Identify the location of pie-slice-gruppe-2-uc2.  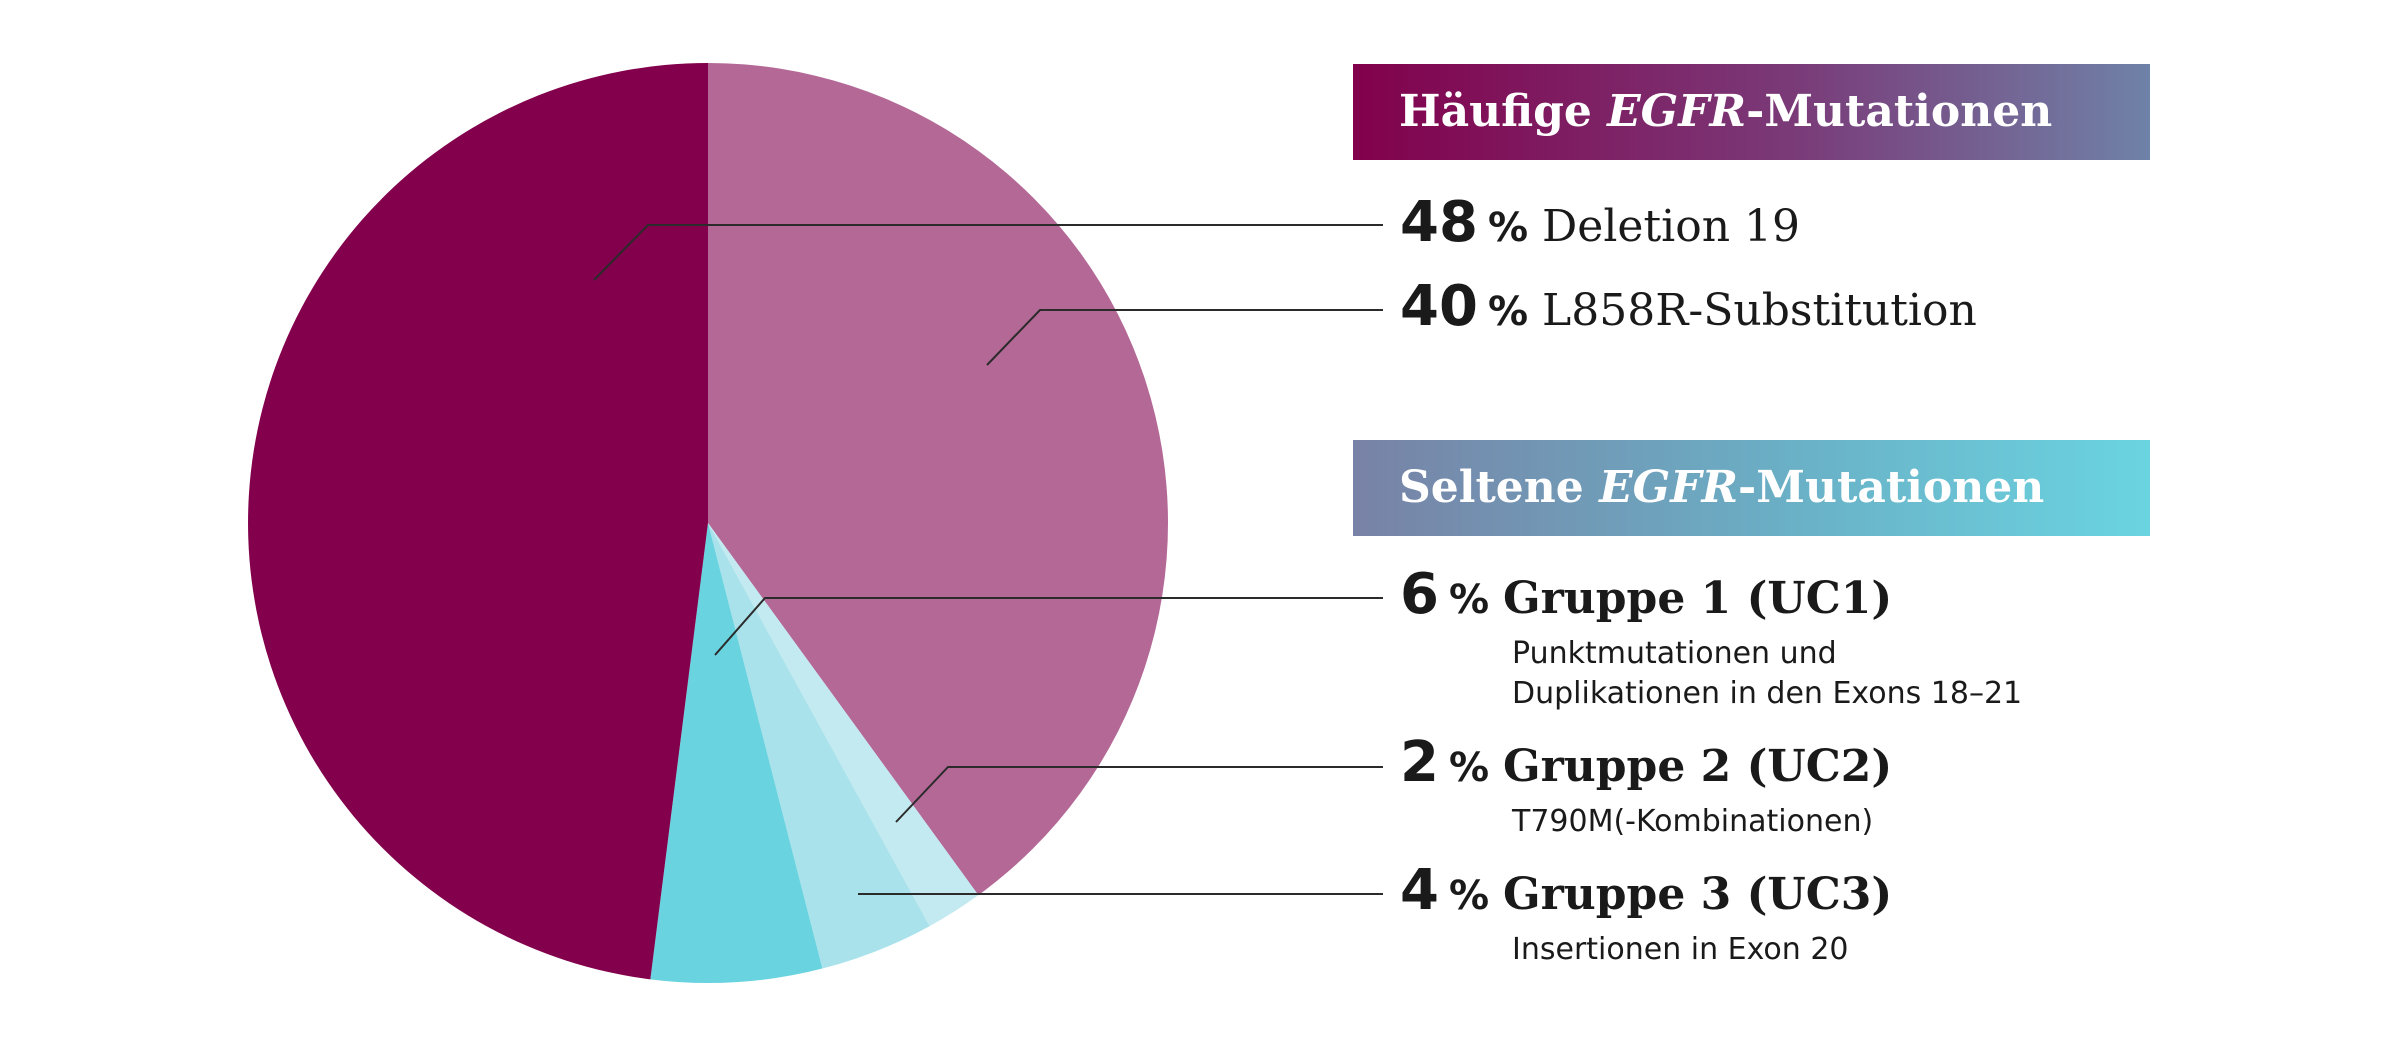
(843, 725).